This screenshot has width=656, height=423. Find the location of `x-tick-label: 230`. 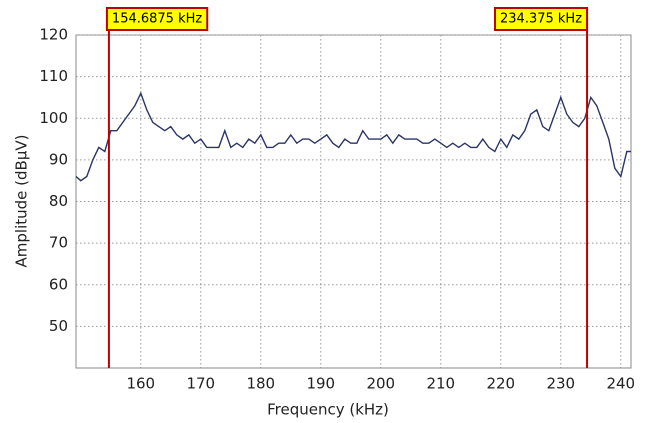

x-tick-label: 230 is located at coordinates (560, 384).